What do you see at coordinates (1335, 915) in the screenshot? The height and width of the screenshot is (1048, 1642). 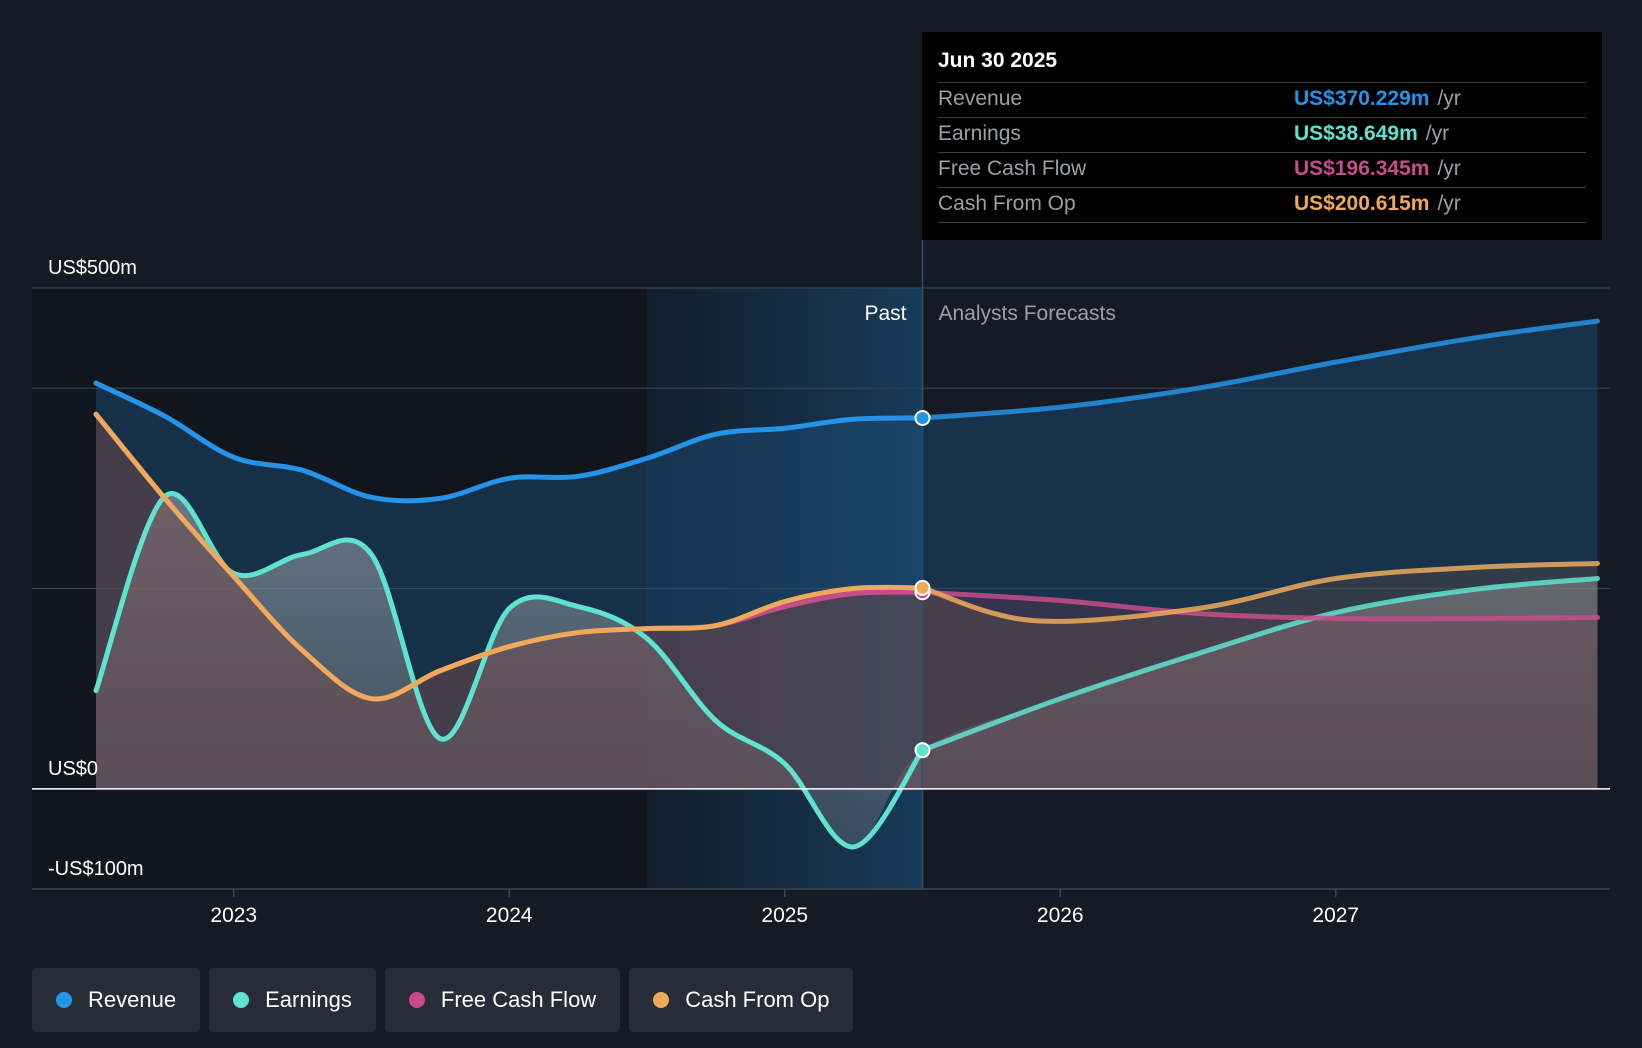 I see `x-tick-label: 2027` at bounding box center [1335, 915].